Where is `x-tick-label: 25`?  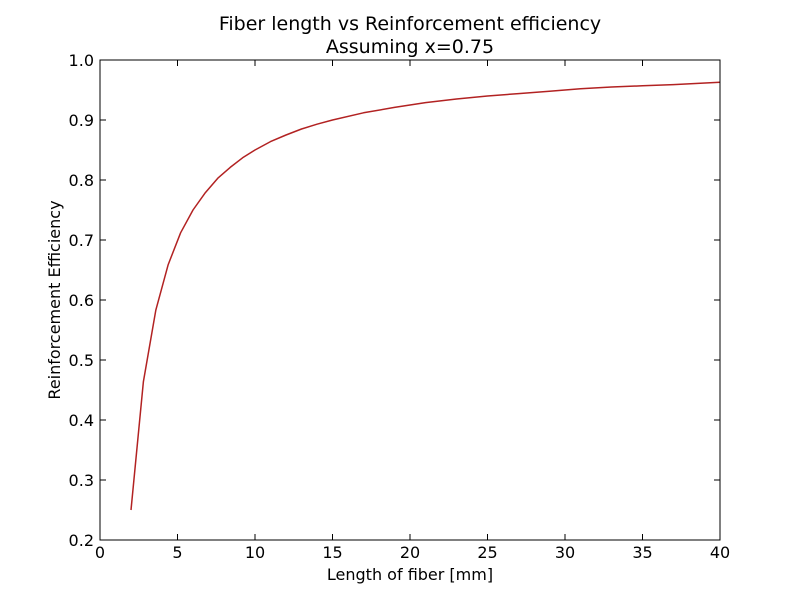
x-tick-label: 25 is located at coordinates (487, 552).